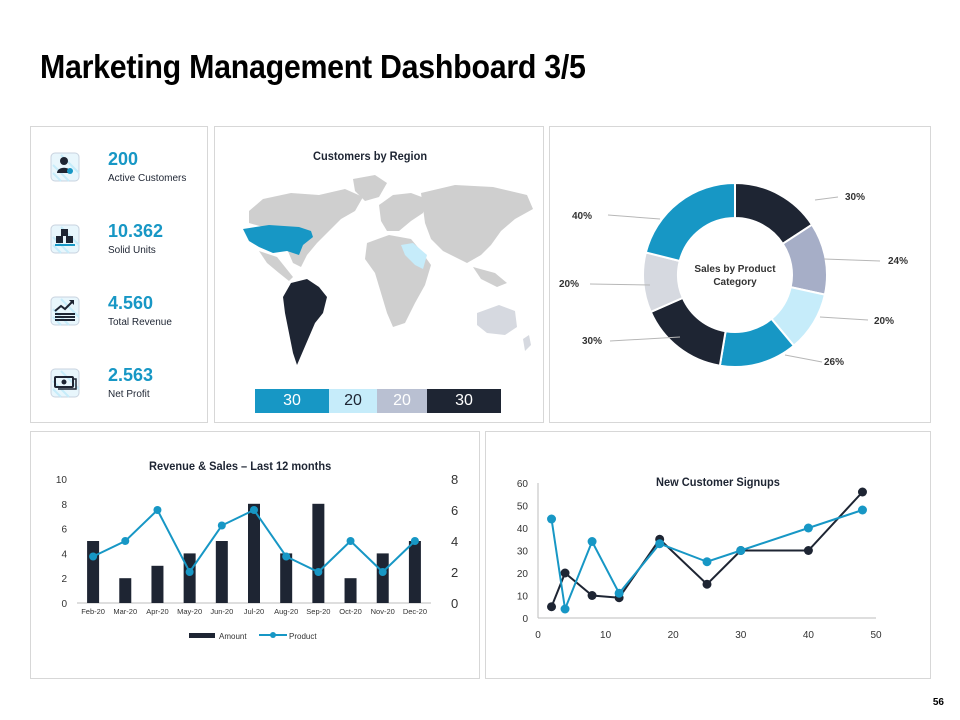  I want to click on y-tick-right: 0, so click(454, 603).